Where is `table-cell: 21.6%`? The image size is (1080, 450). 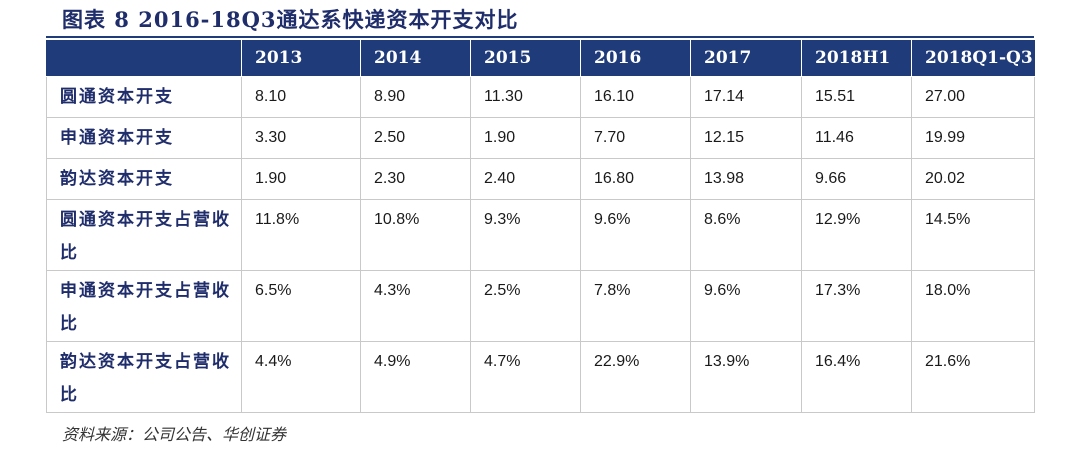 table-cell: 21.6% is located at coordinates (973, 377).